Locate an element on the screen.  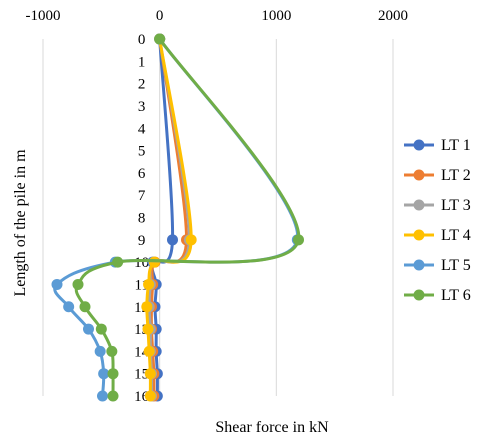
x-tick-label-2: 1000 is located at coordinates (276, 16).